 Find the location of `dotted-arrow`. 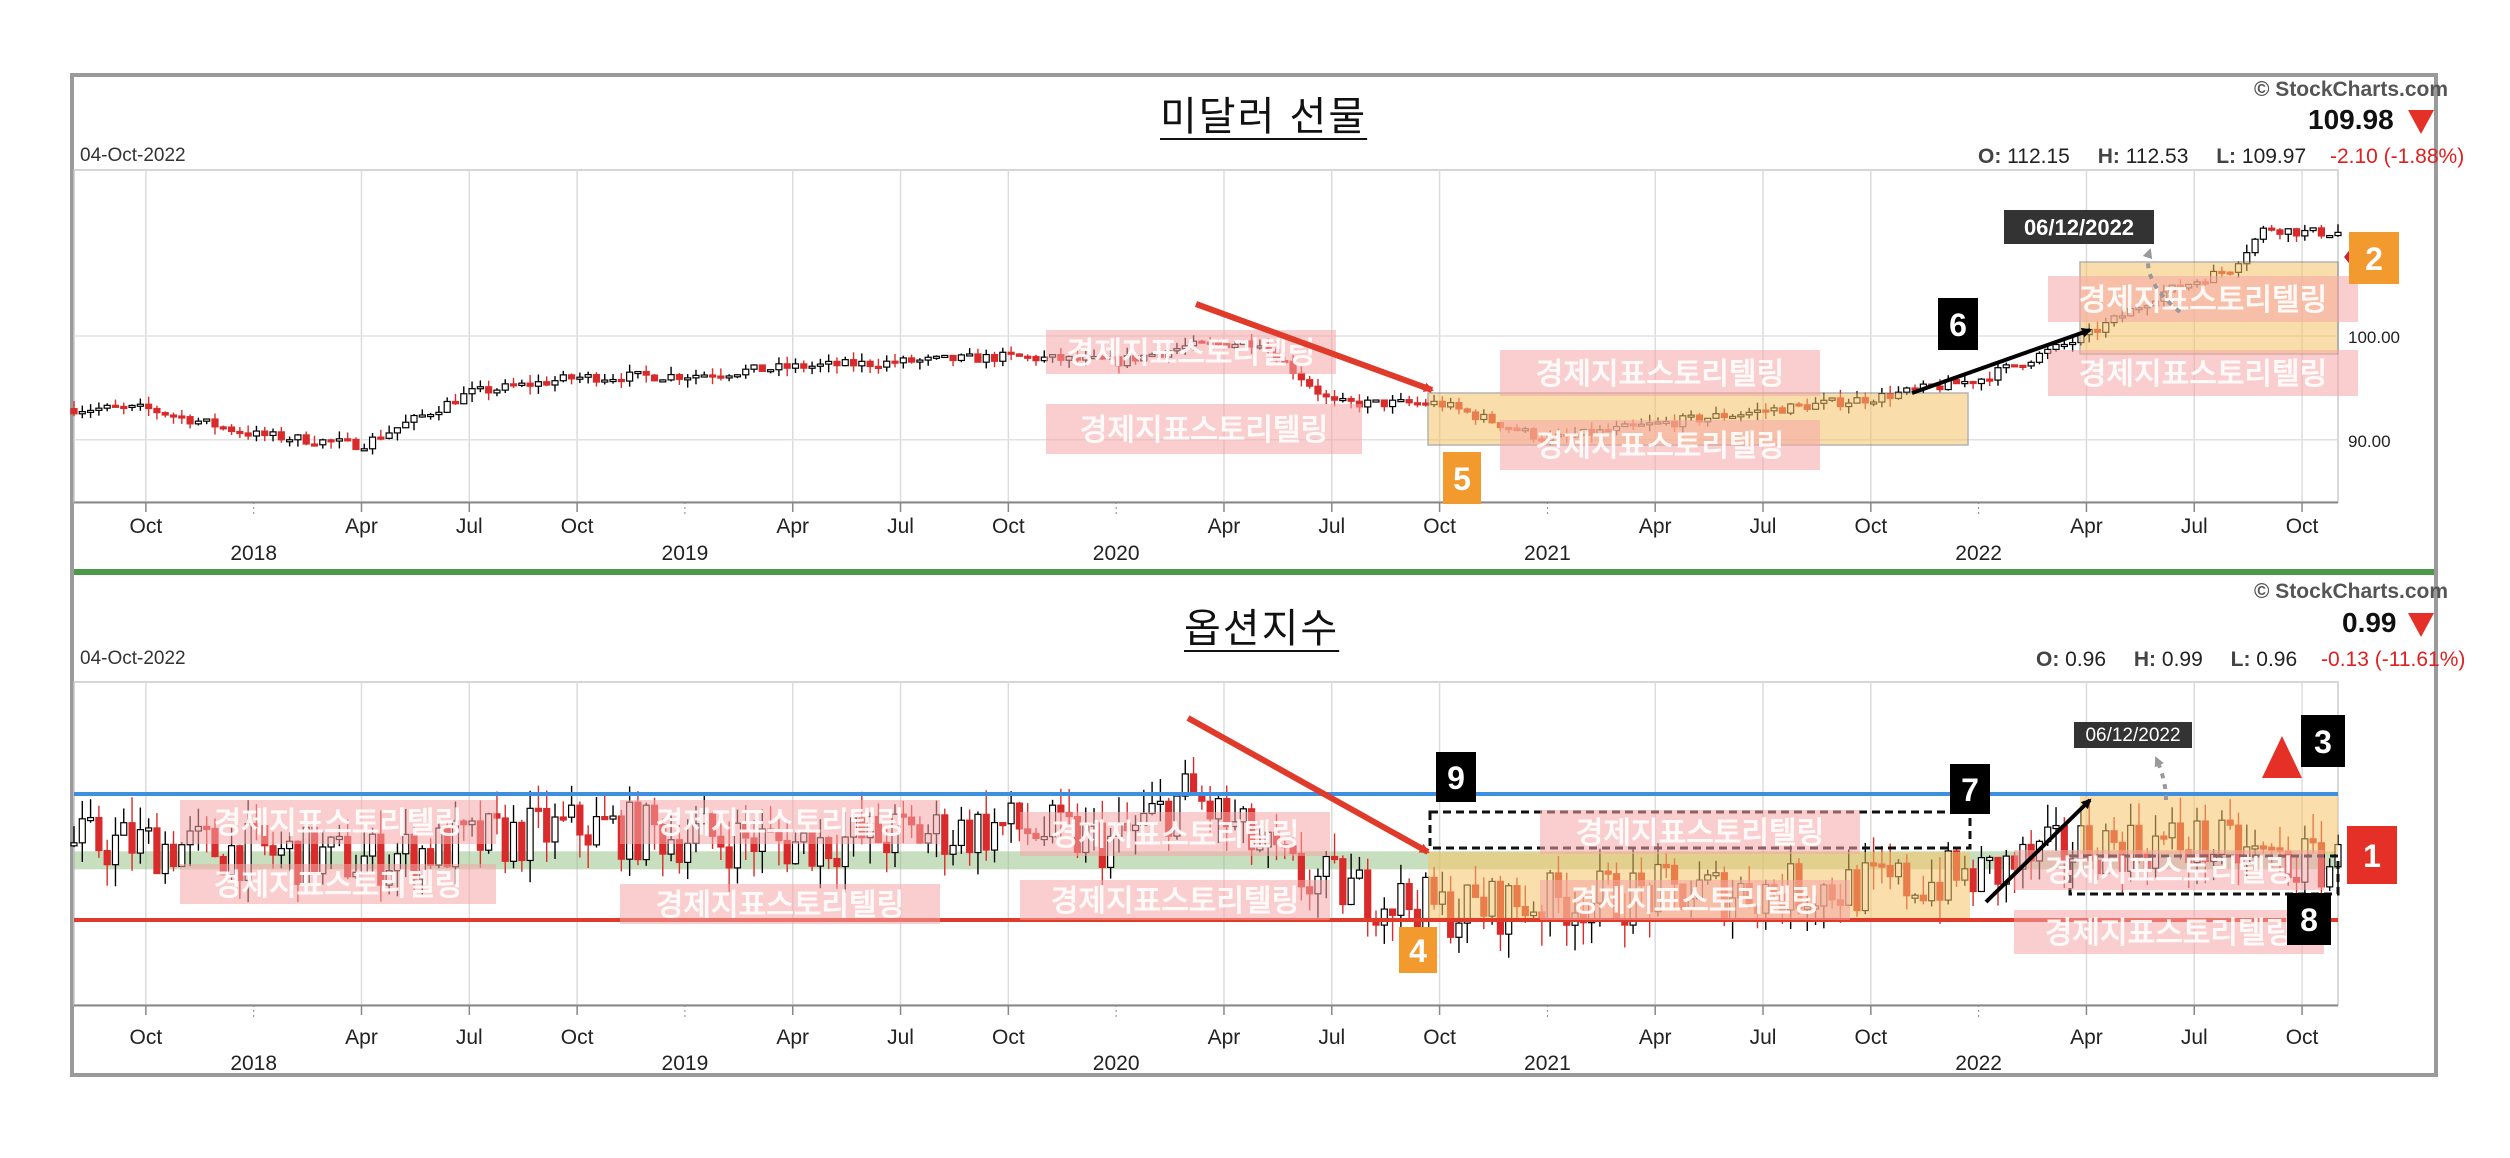

dotted-arrow is located at coordinates (2161, 778).